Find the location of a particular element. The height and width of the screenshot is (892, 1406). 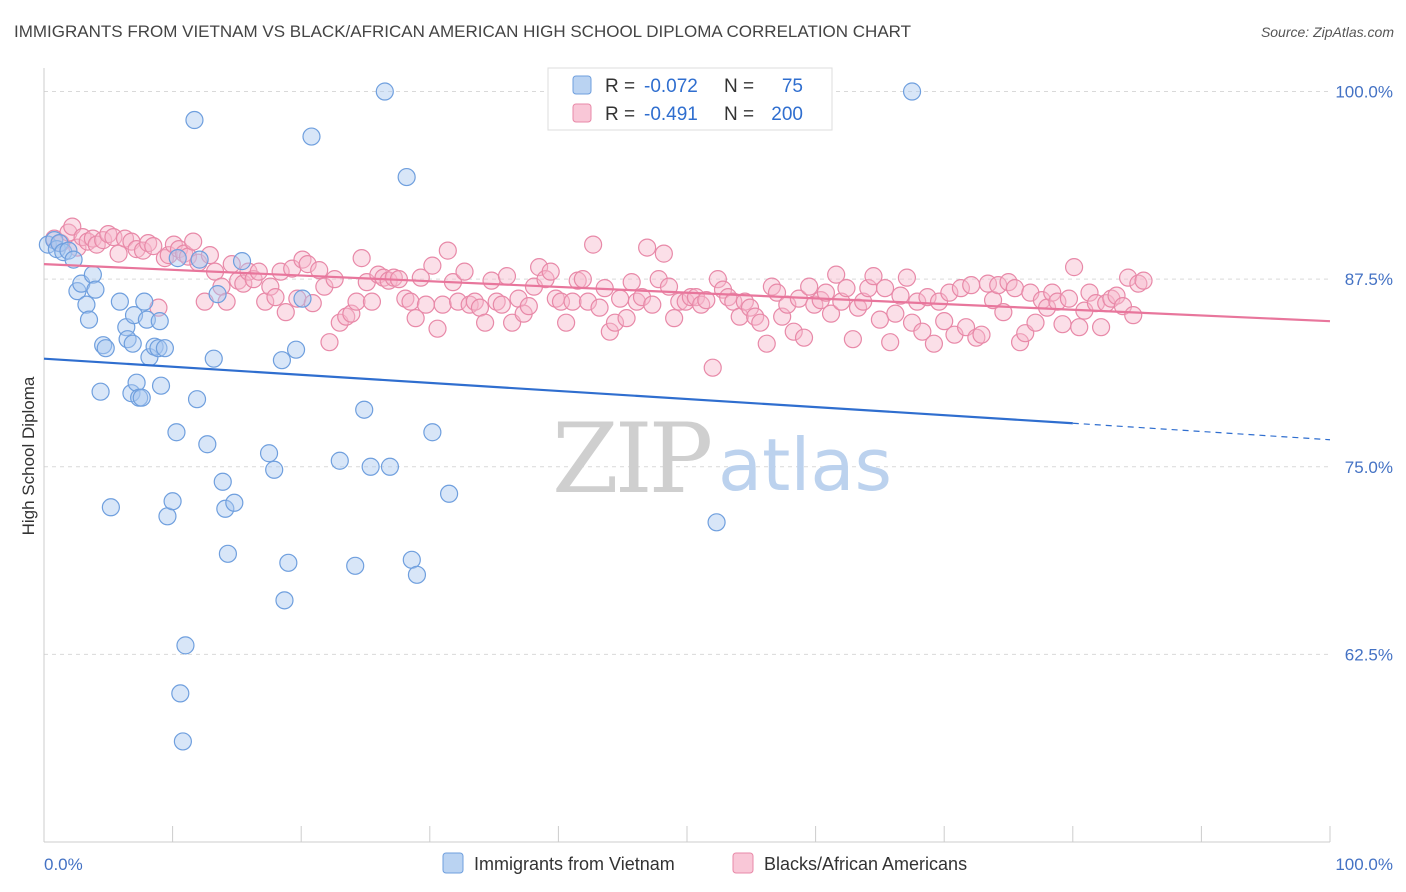

legend-r-label-vietnam: R = is located at coordinates (620, 86).